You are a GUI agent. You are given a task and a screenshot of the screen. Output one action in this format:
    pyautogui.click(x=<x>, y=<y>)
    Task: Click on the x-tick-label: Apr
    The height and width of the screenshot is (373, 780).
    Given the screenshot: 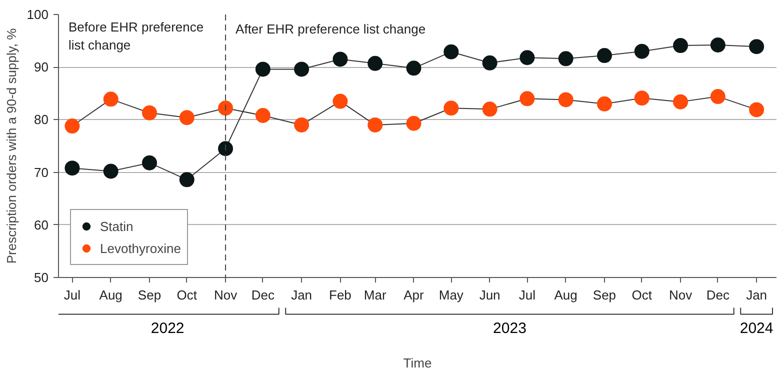 What is the action you would take?
    pyautogui.click(x=414, y=295)
    